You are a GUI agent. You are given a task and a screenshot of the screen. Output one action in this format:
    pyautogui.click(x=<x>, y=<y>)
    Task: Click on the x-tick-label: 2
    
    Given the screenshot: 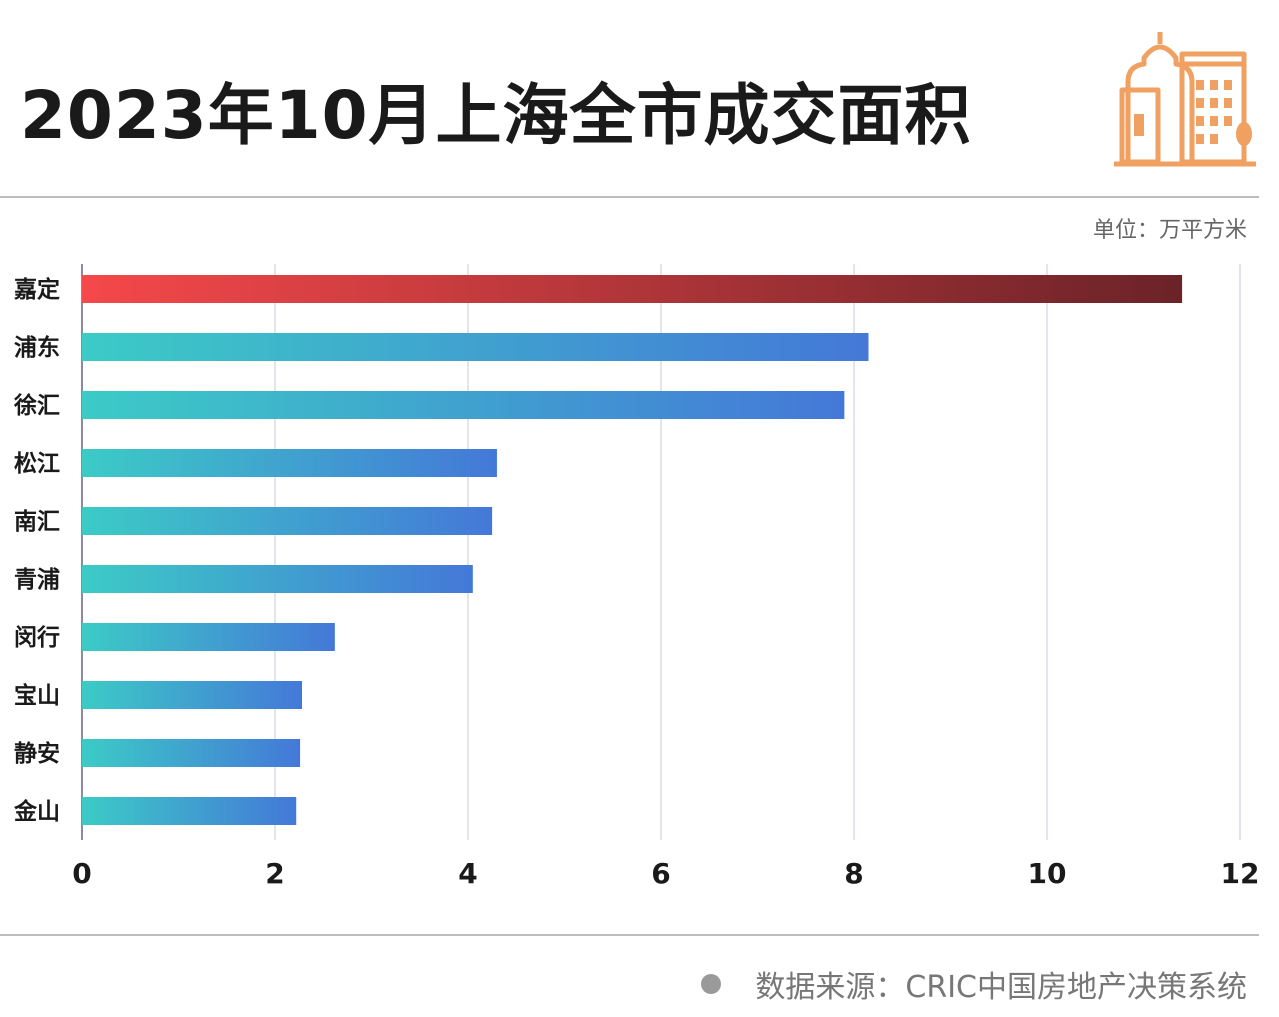 What is the action you would take?
    pyautogui.click(x=274, y=873)
    